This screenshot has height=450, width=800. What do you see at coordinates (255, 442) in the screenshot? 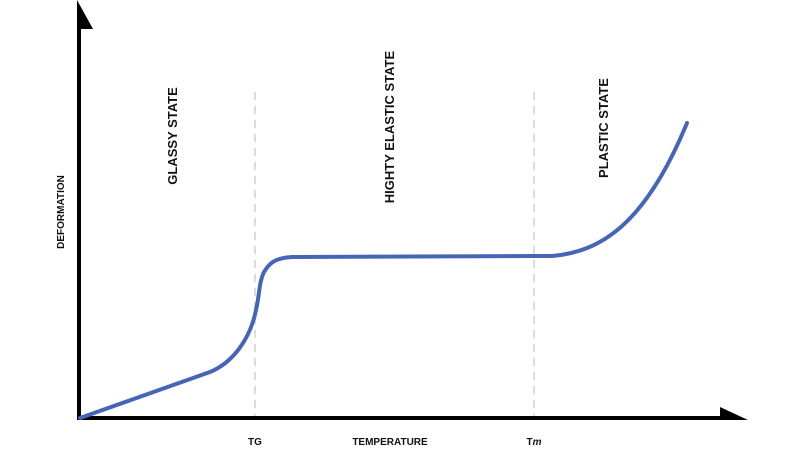
I see `x-tick-tg: TG` at bounding box center [255, 442].